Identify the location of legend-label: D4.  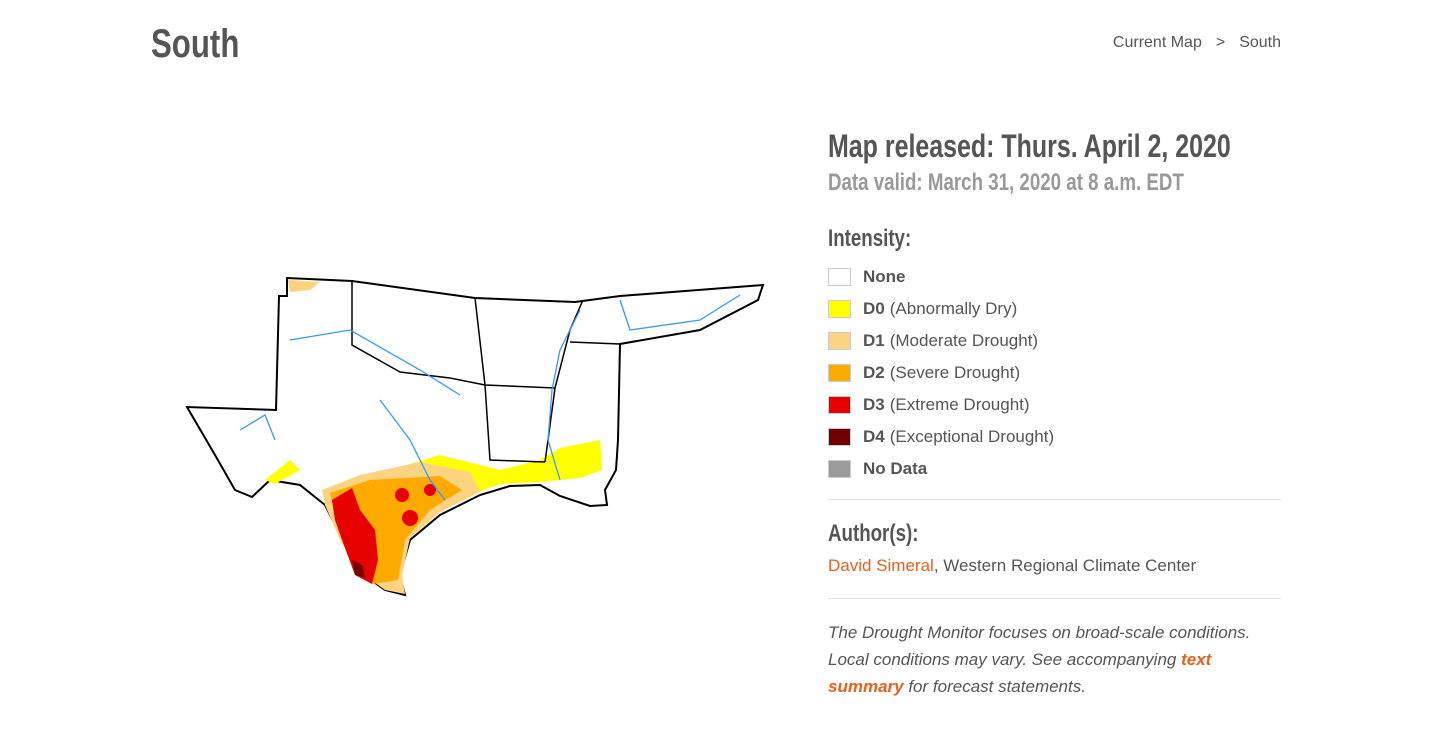
(874, 436).